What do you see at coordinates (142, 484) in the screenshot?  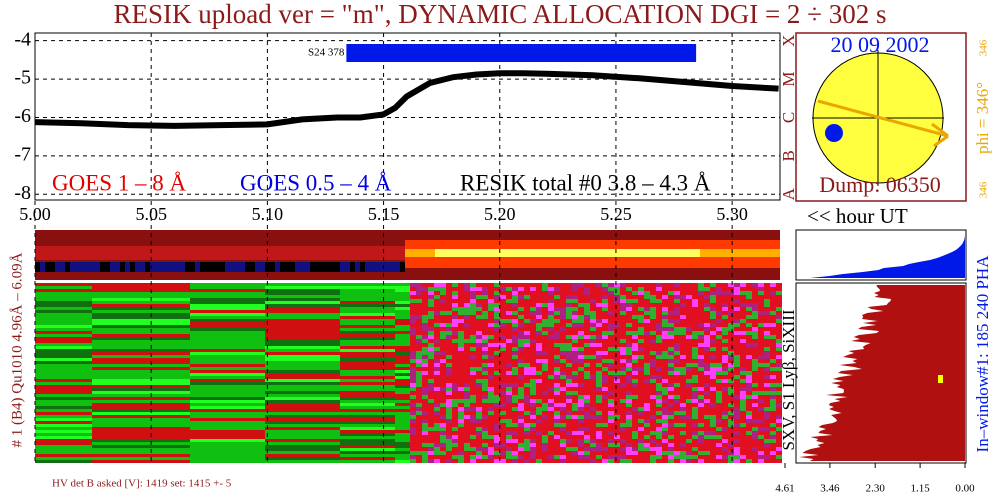 I see `hv-label: HV det B asked [V]: 1419 set: 1415 +- 5` at bounding box center [142, 484].